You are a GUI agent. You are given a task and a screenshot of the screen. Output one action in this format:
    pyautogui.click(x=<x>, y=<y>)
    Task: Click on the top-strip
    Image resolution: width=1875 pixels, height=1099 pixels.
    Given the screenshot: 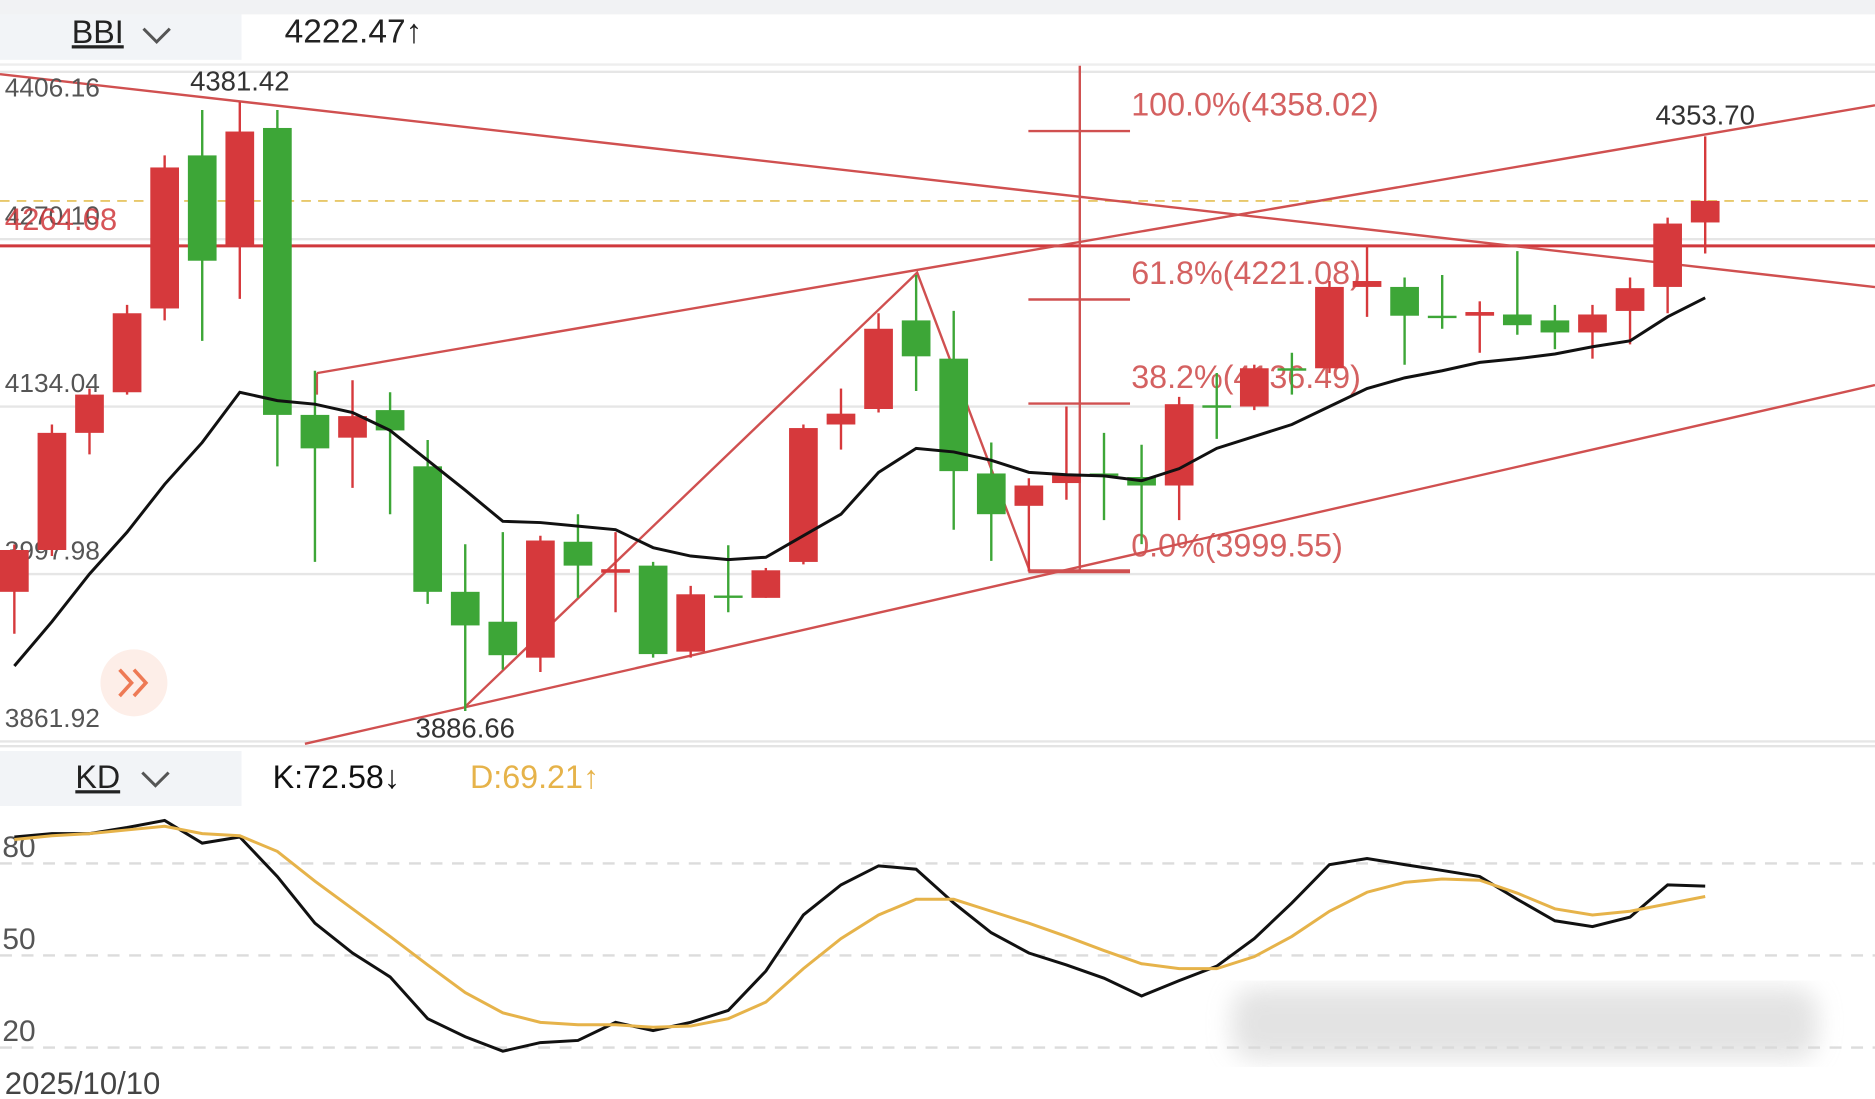 What is the action you would take?
    pyautogui.click(x=937, y=7)
    